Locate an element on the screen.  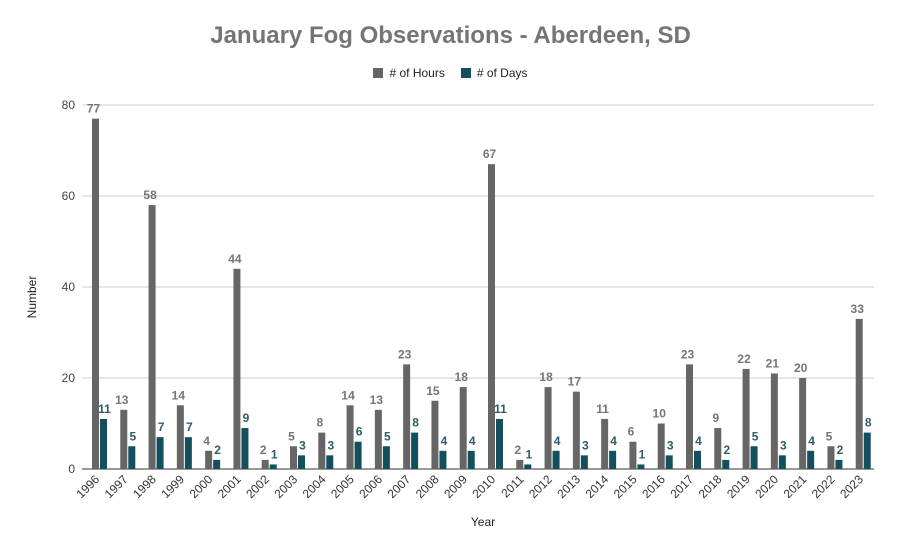
x-tick-label: 2022 is located at coordinates (823, 486).